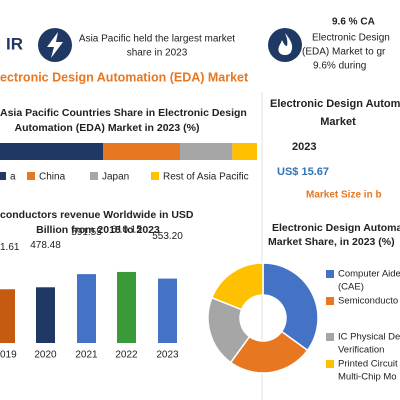 The height and width of the screenshot is (400, 400). Describe the element at coordinates (126, 230) in the screenshot. I see `value-label: 610.15` at that location.